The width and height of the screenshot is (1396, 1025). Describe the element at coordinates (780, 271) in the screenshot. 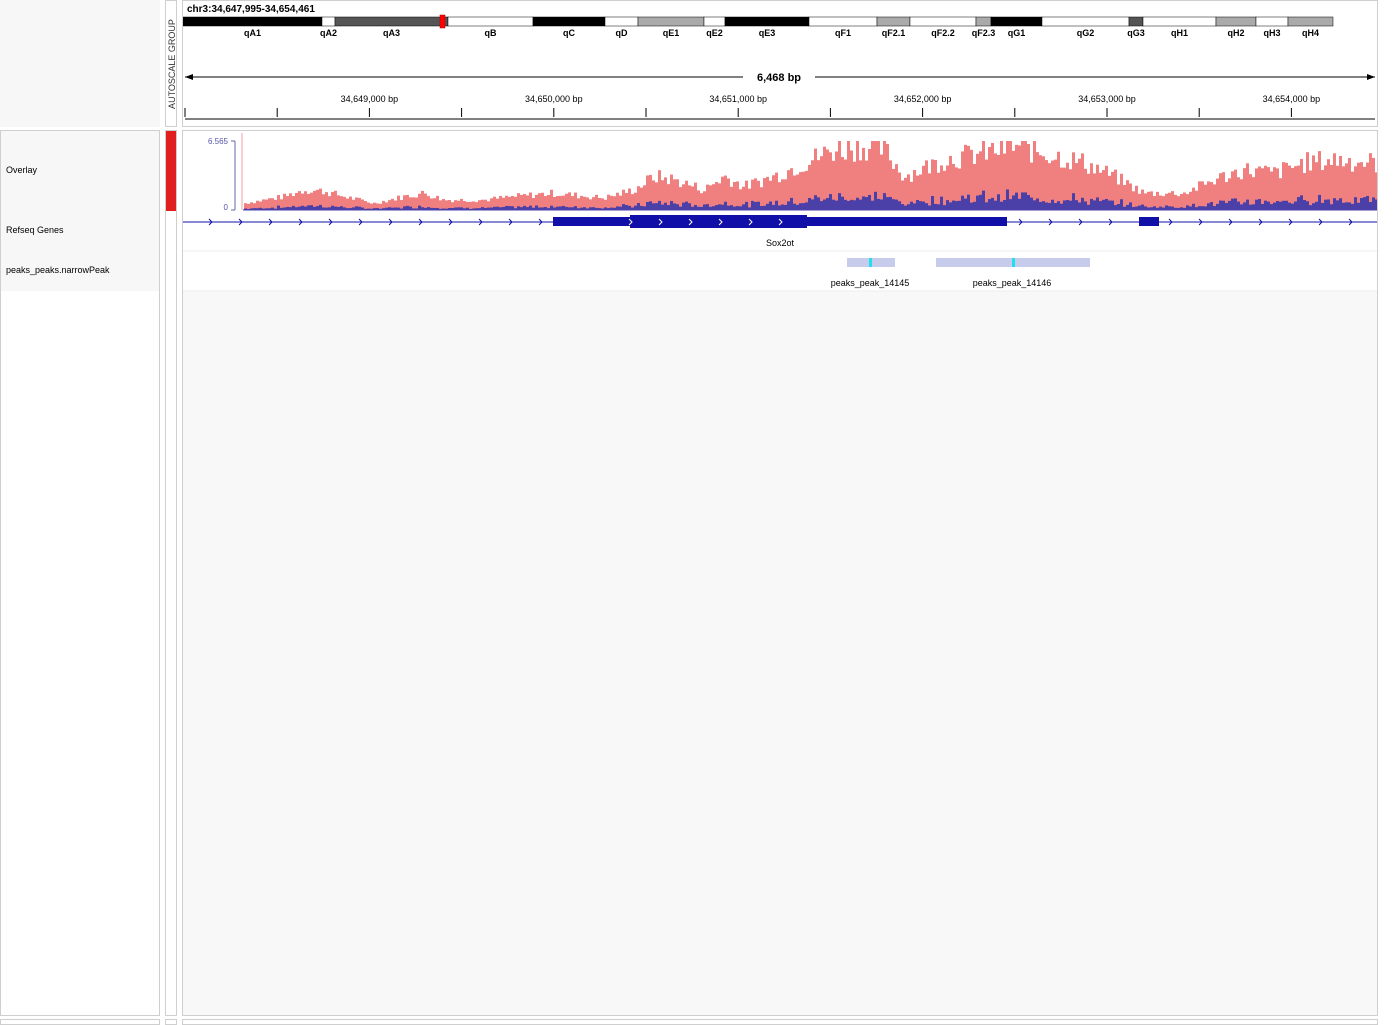

I see `peaks-track-area` at that location.